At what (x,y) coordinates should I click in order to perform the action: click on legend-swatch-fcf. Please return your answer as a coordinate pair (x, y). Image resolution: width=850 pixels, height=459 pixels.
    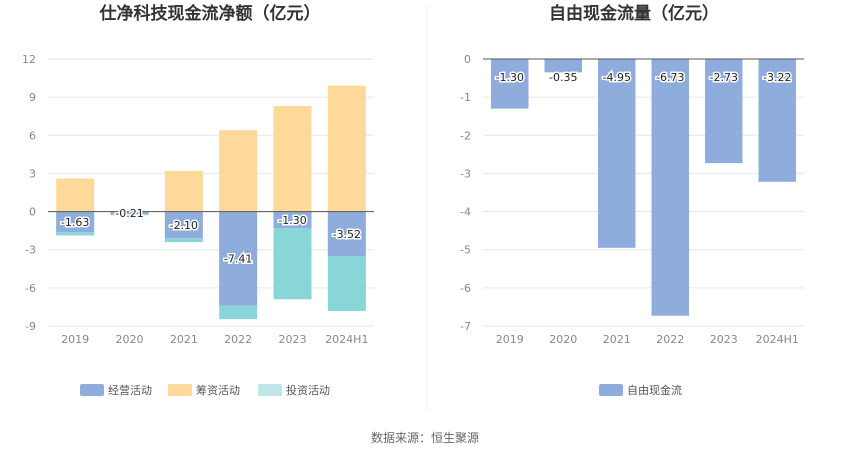
    Looking at the image, I should click on (611, 390).